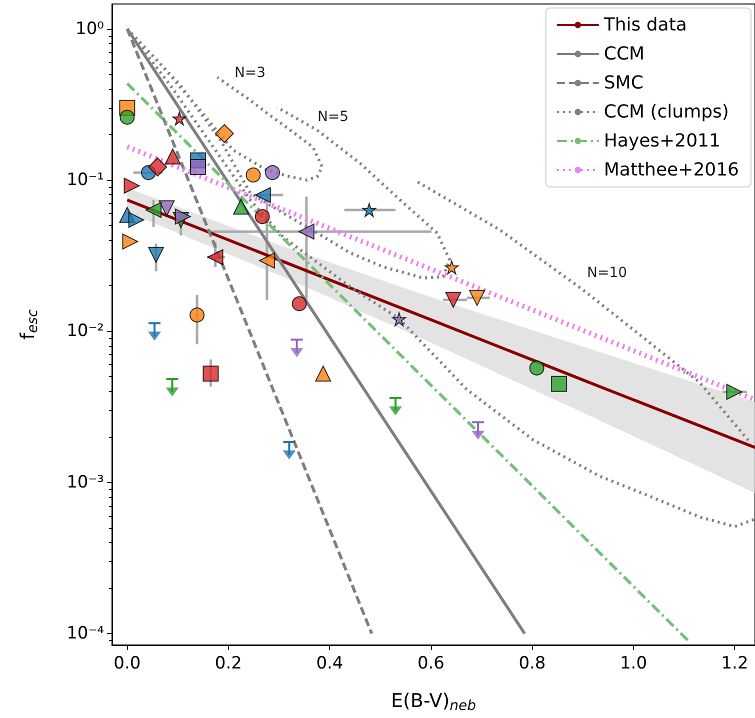 This screenshot has width=755, height=718. I want to click on x-tick-label: 1.2, so click(734, 664).